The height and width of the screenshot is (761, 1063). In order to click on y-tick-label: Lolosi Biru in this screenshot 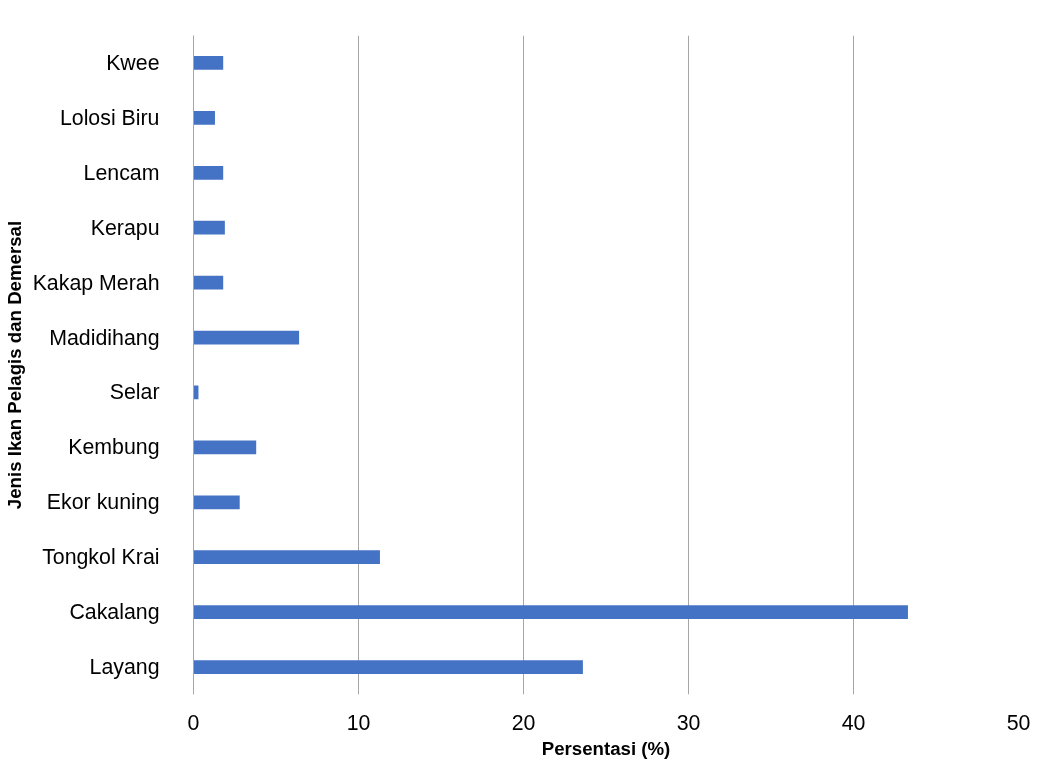, I will do `click(109, 117)`.